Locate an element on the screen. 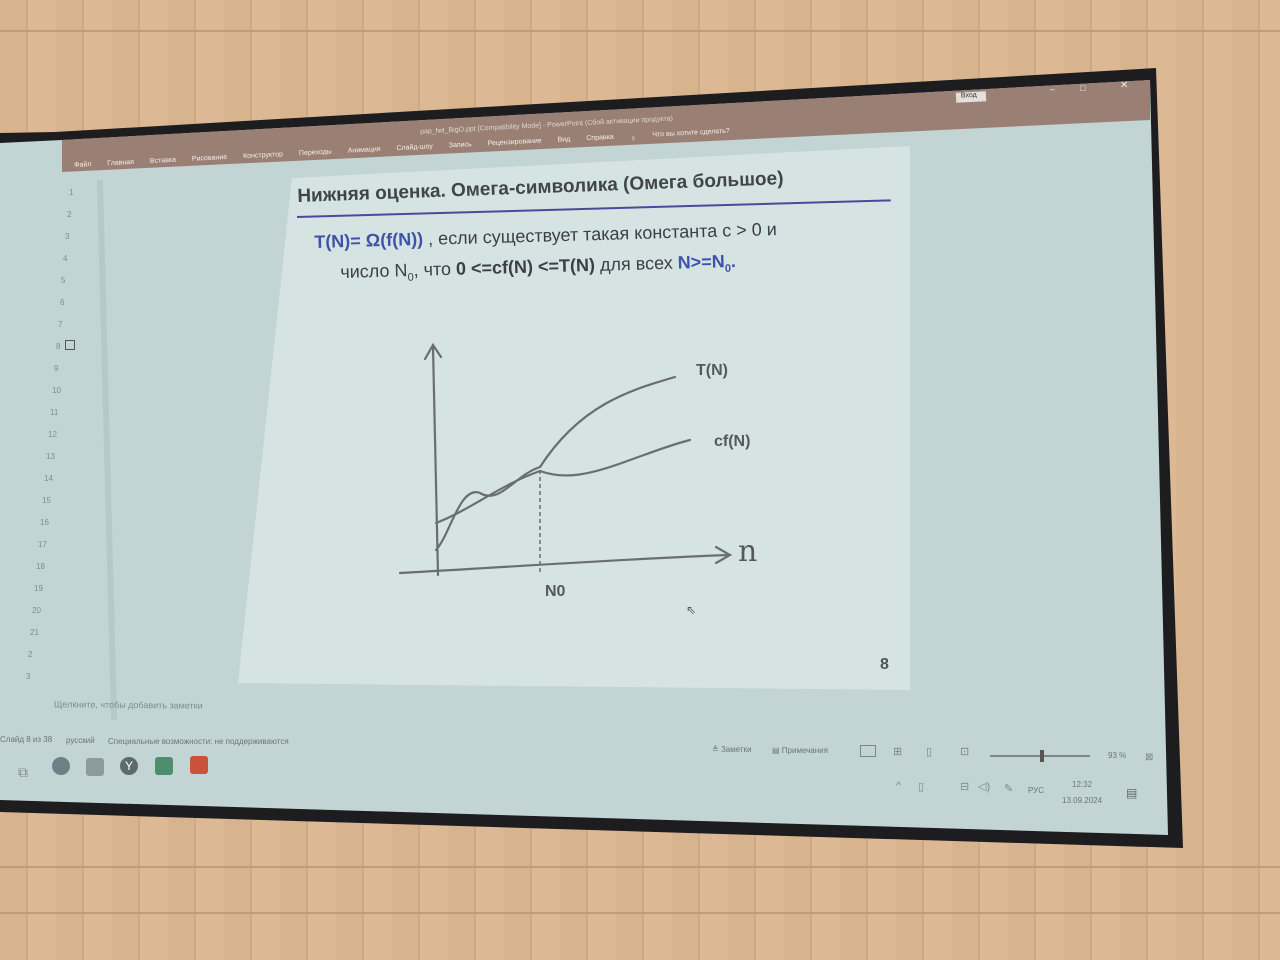 The width and height of the screenshot is (1280, 960). sidebar-slide-number: 12 is located at coordinates (52, 434).